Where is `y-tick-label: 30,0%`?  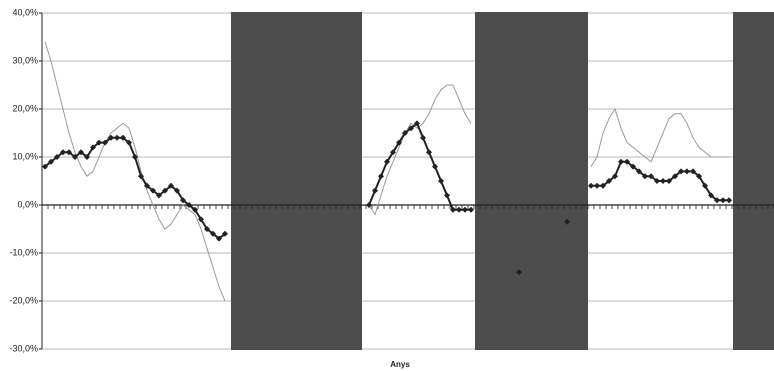
y-tick-label: 30,0% is located at coordinates (25, 60).